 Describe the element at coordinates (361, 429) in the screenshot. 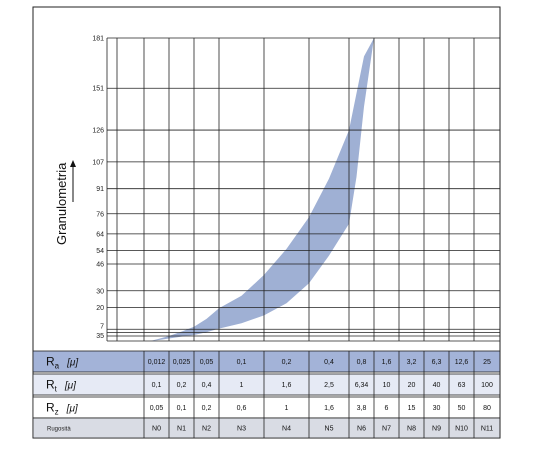

I see `table-column-label: N6` at that location.